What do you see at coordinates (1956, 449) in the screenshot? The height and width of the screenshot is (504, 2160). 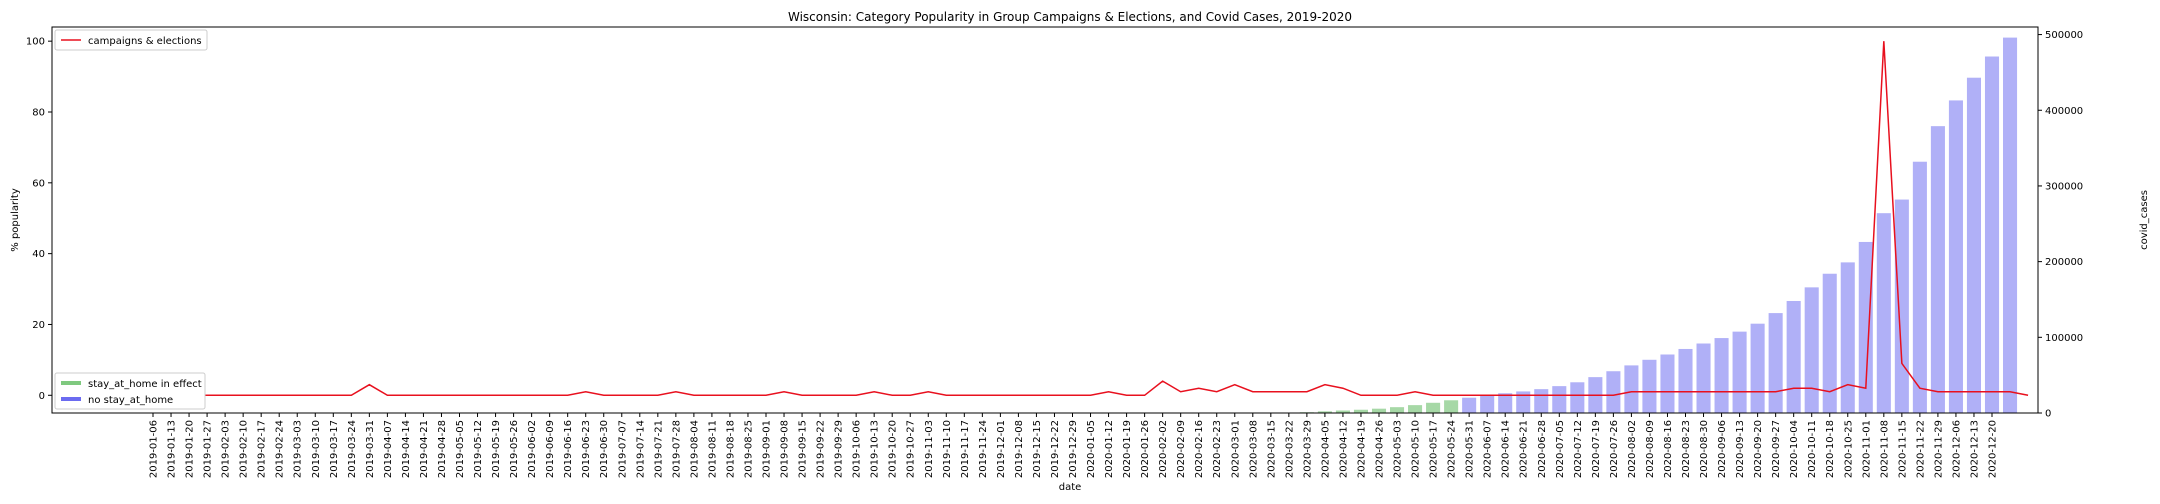 I see `x-tick-label: 2020-12-06` at bounding box center [1956, 449].